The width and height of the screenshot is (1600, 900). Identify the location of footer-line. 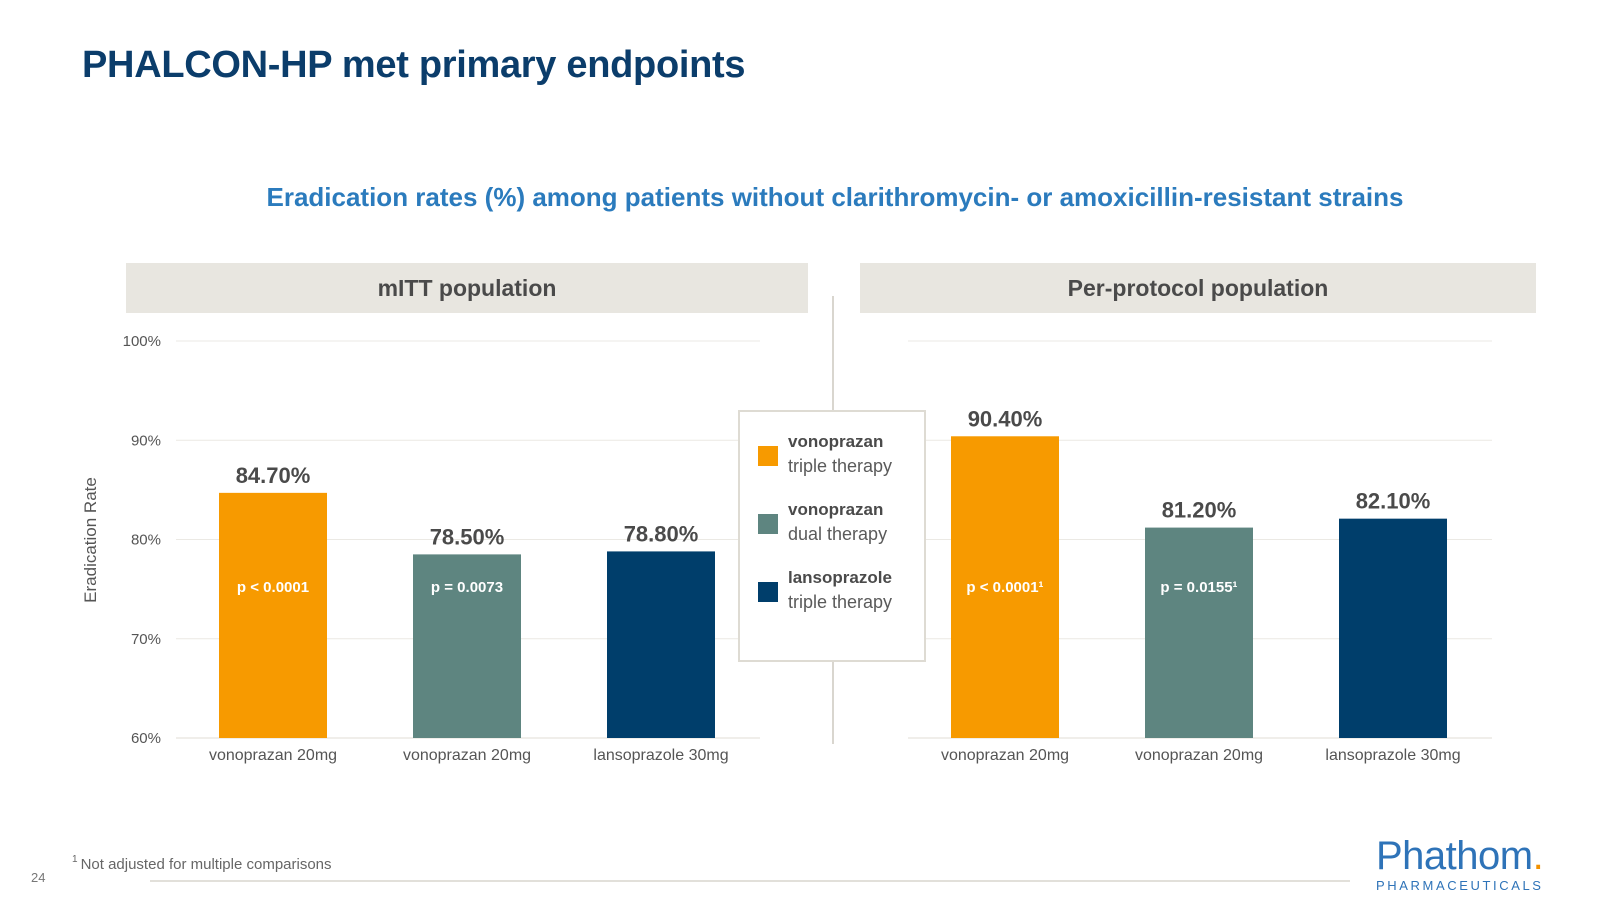
(750, 881).